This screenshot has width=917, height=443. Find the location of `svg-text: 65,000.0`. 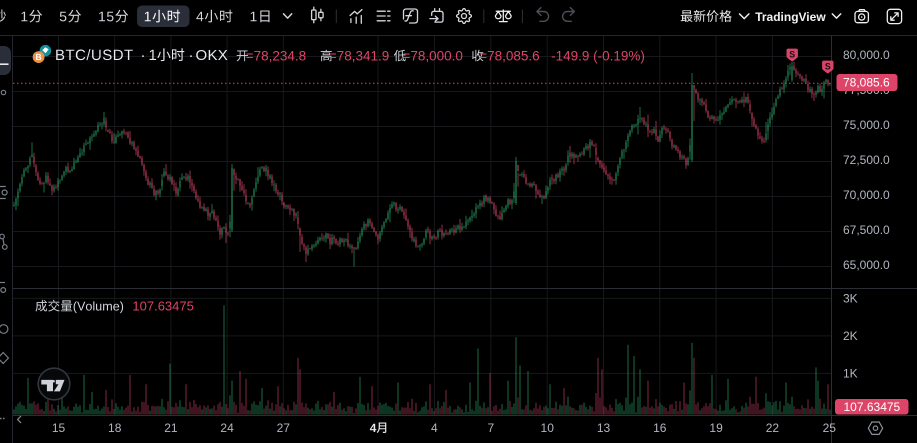

svg-text: 65,000.0 is located at coordinates (866, 265).